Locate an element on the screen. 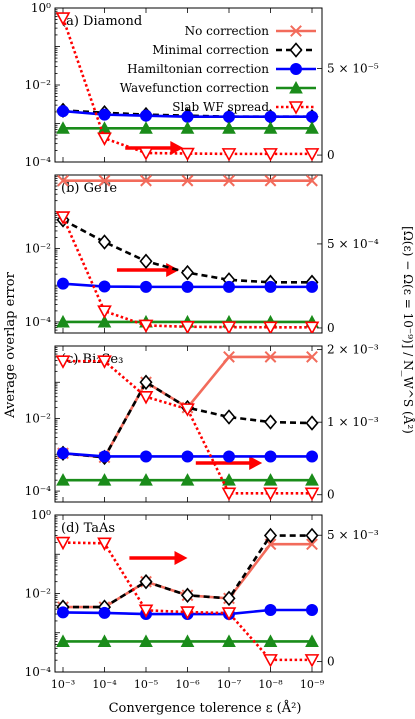 The width and height of the screenshot is (415, 719). legend-label: Minimal correction is located at coordinates (210, 50).